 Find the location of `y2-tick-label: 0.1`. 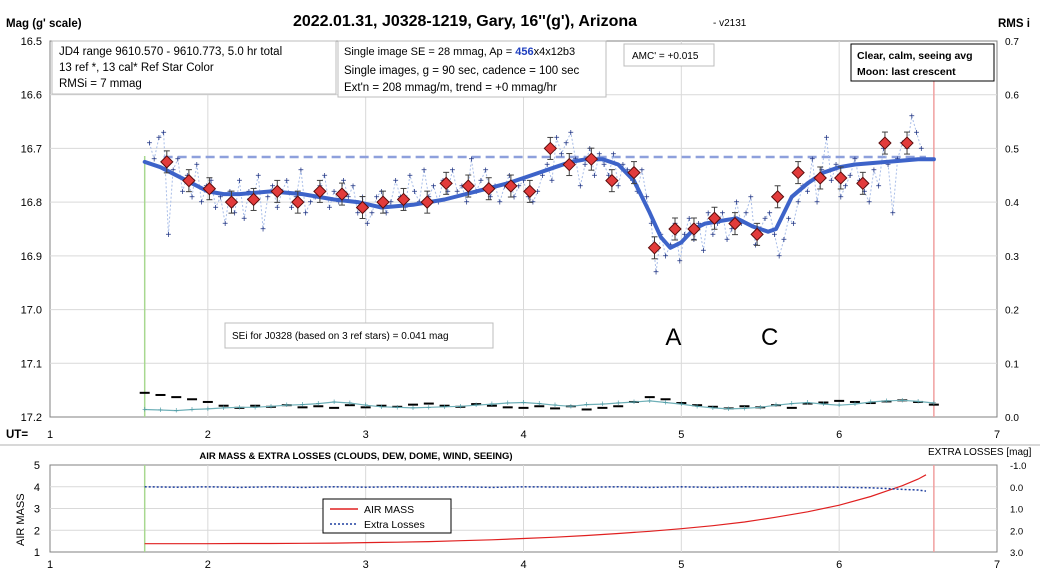

y2-tick-label: 0.1 is located at coordinates (1012, 364).